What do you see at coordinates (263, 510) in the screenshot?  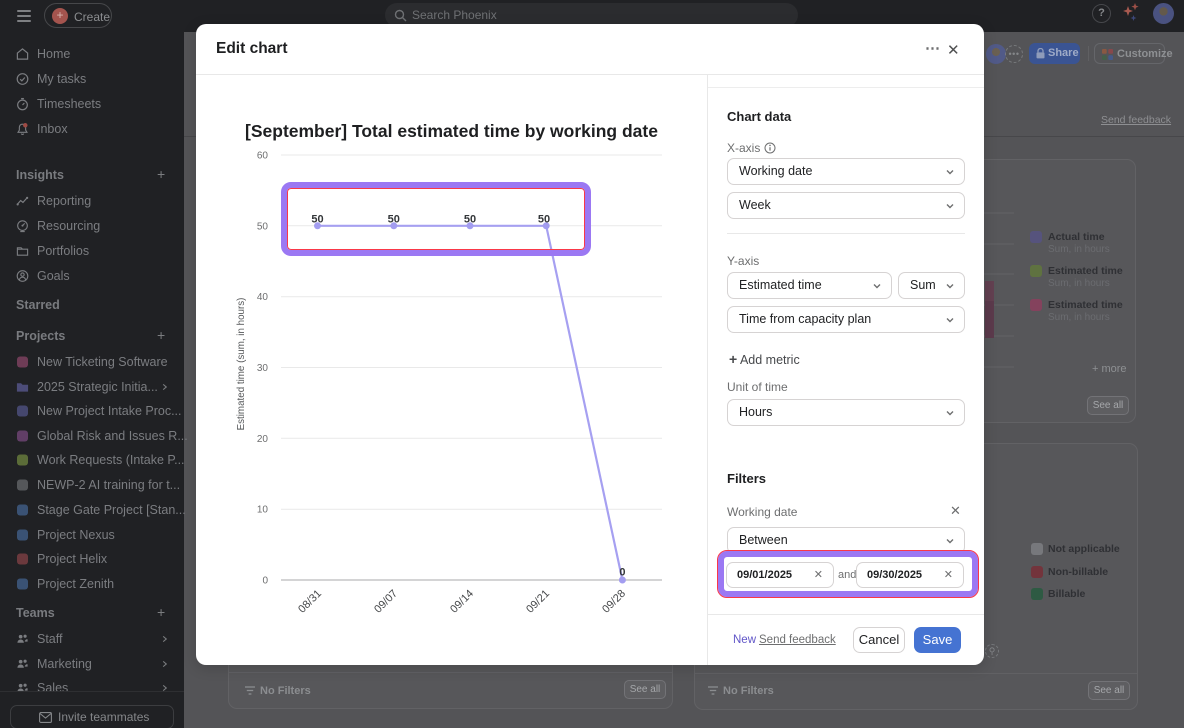 I see `svg-text: 10` at bounding box center [263, 510].